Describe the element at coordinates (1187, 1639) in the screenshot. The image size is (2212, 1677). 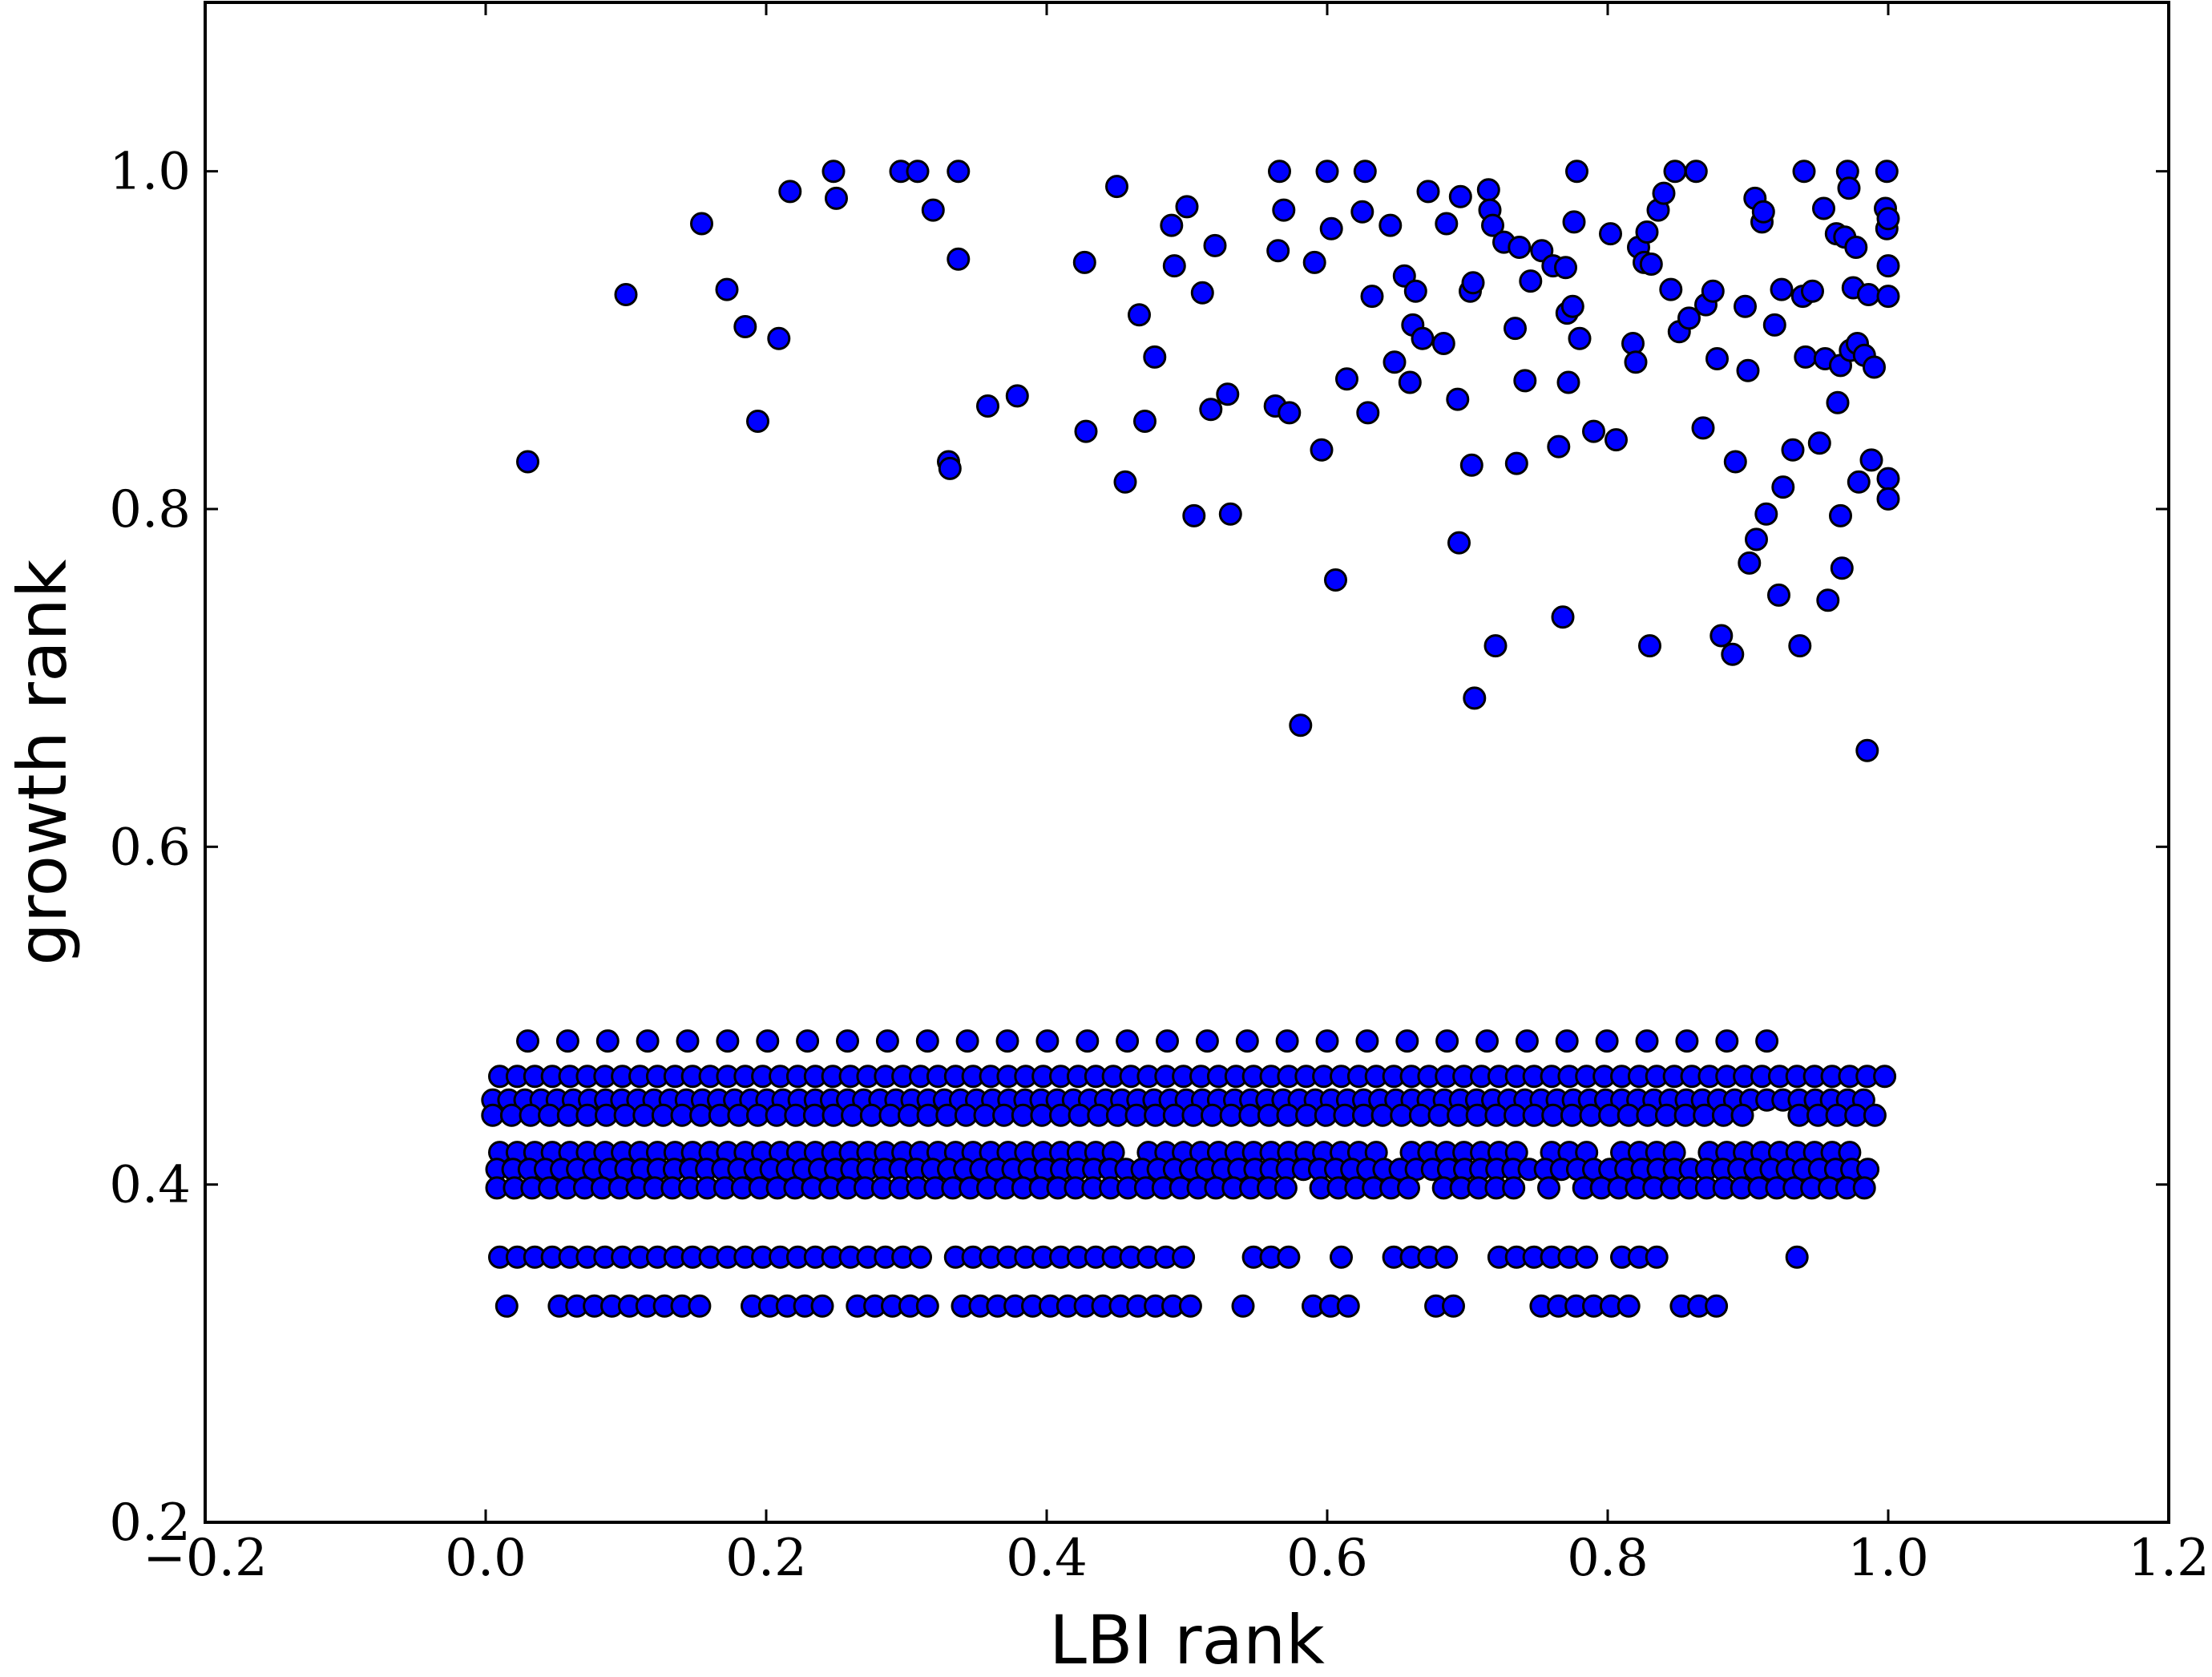
I see `x-axis-title: LBI rank` at that location.